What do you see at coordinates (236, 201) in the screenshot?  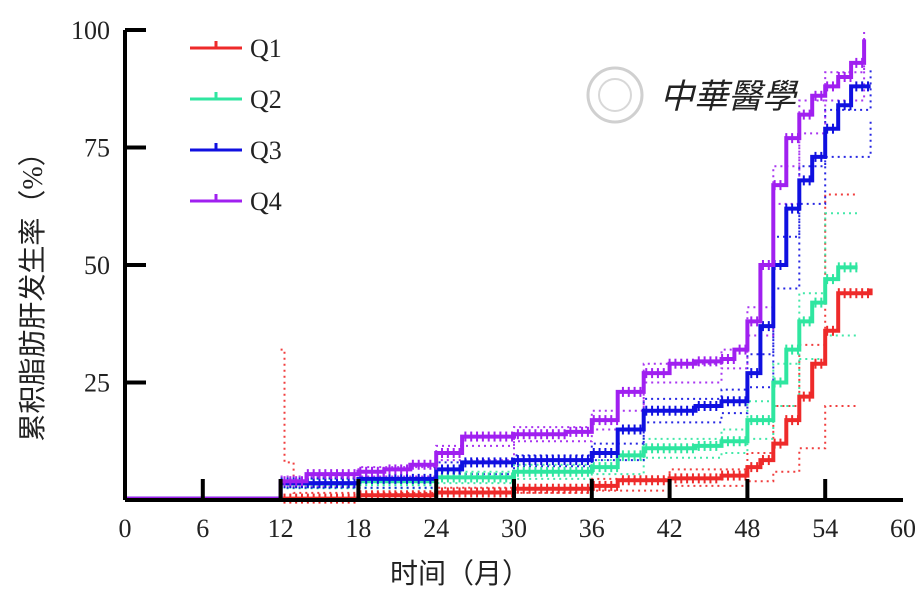 I see `legend-item-q4: Q4` at bounding box center [236, 201].